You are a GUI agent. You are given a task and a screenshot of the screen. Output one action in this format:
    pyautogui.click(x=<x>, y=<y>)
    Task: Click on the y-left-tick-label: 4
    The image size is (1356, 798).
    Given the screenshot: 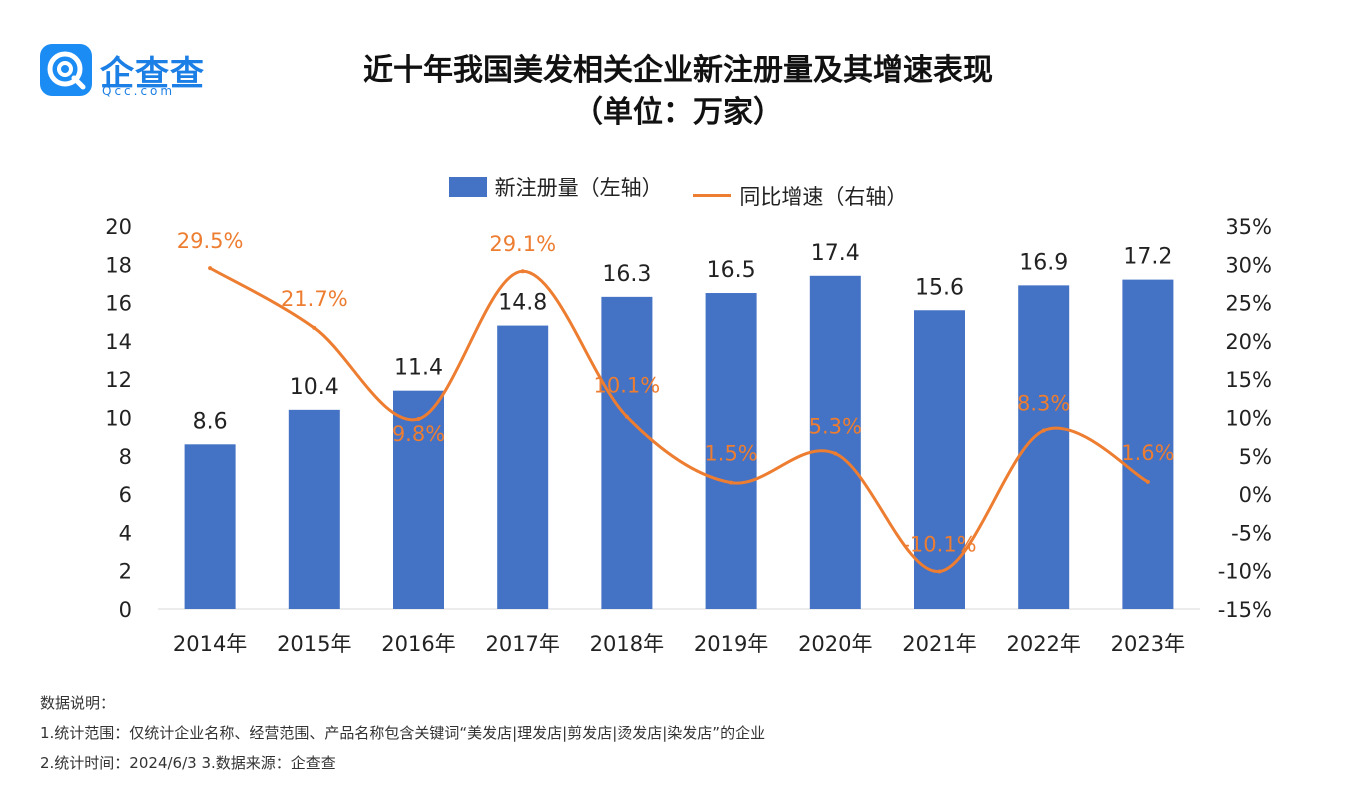 What is the action you would take?
    pyautogui.click(x=125, y=533)
    